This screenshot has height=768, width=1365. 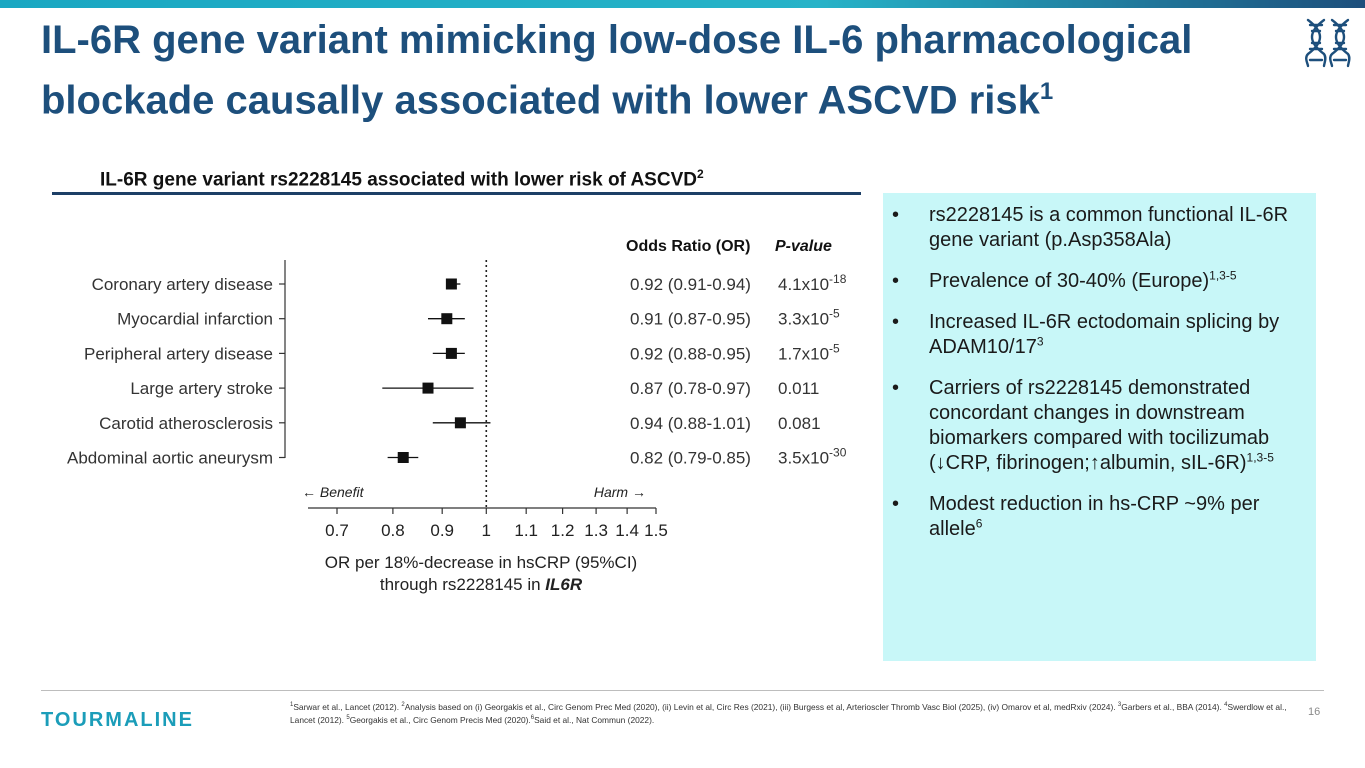 I want to click on x-axis-title-gene: IL6R, so click(x=564, y=584).